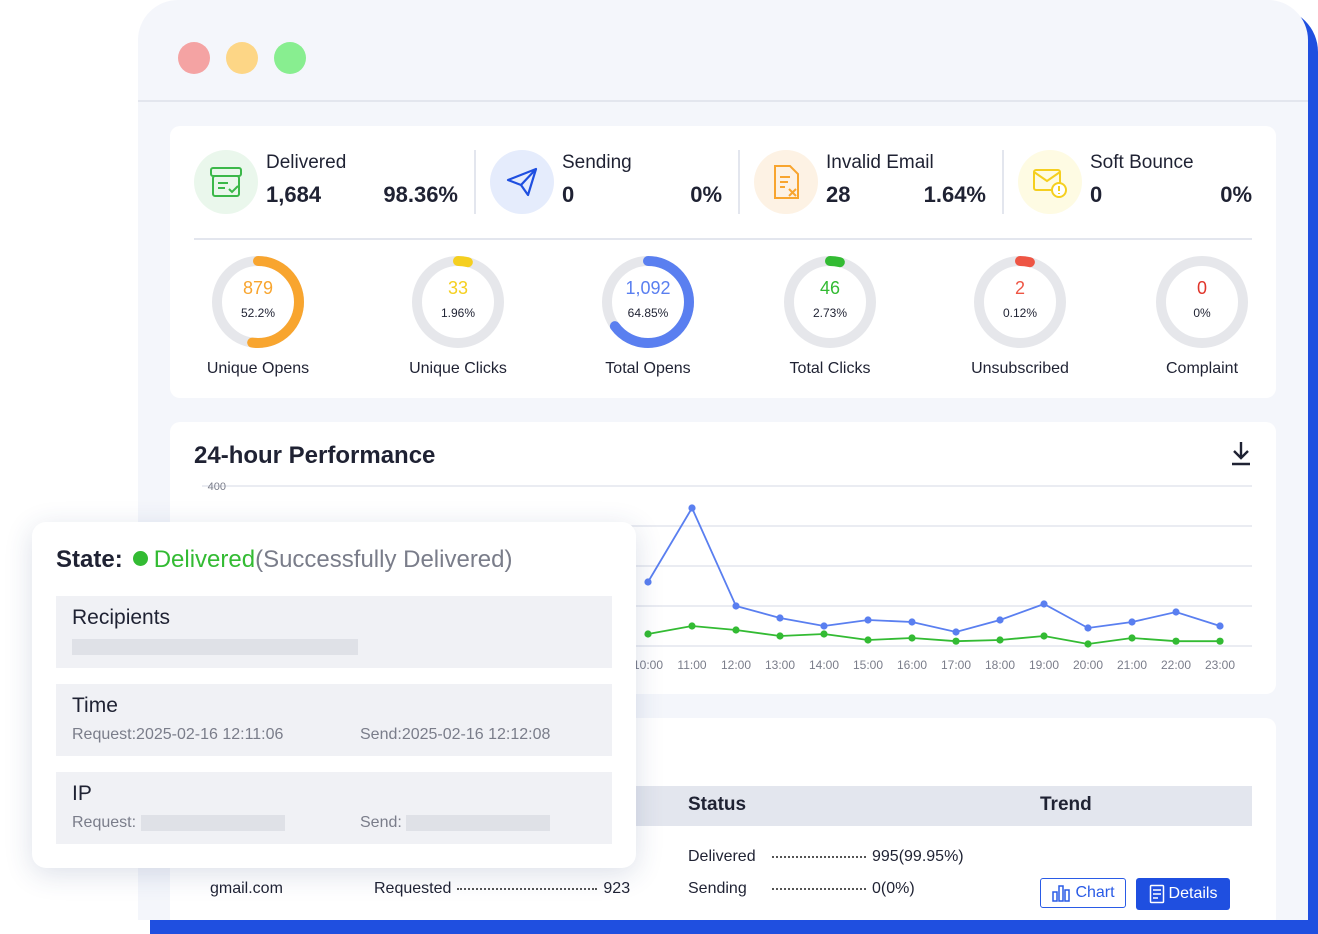 This screenshot has height=934, width=1318. I want to click on status-line: Sending 0(0%), so click(801, 889).